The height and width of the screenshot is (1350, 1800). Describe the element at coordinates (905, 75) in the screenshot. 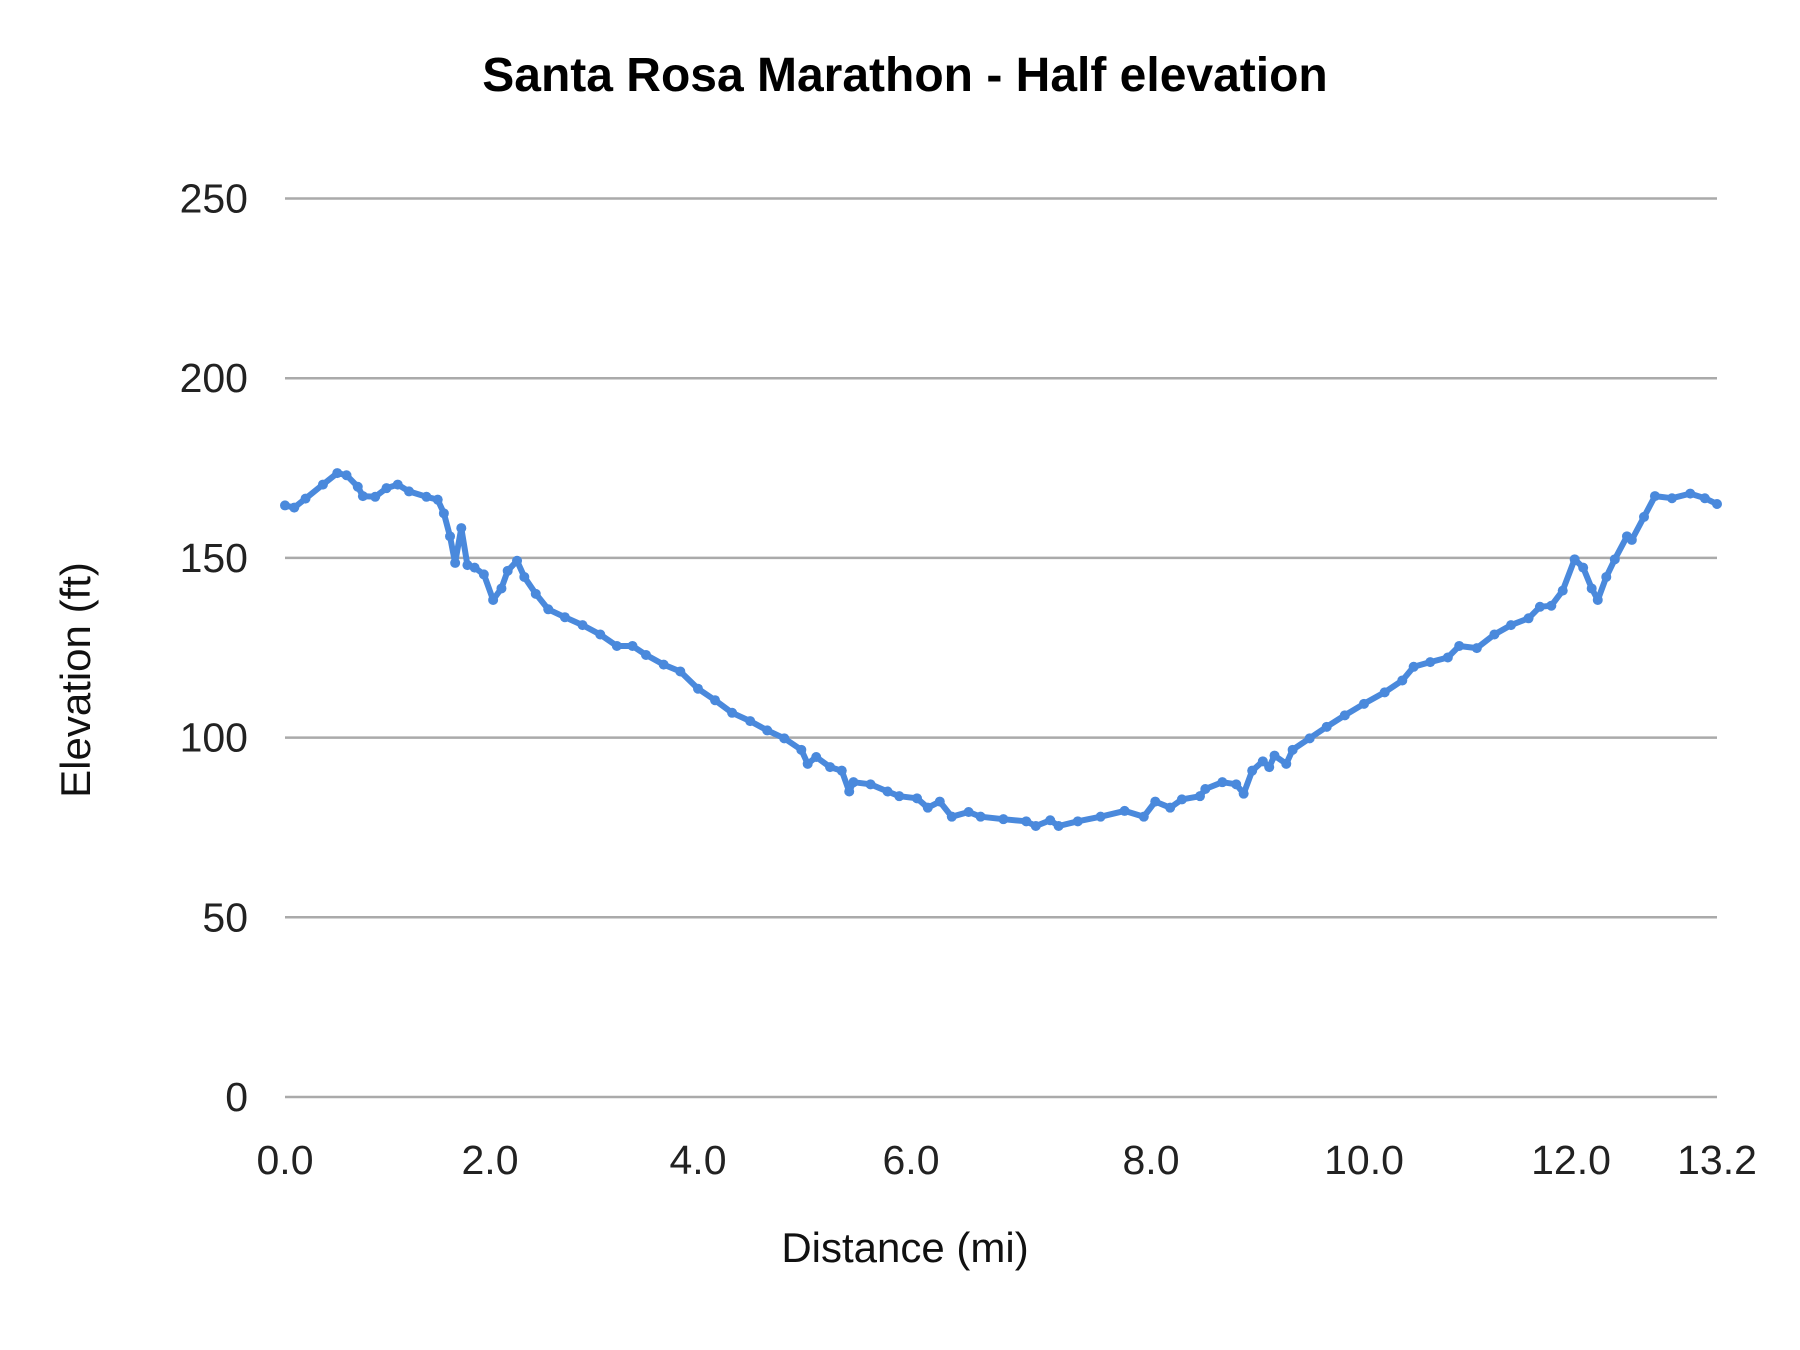

I see `chart-title: Santa Rosa Marathon - Half elevation` at that location.